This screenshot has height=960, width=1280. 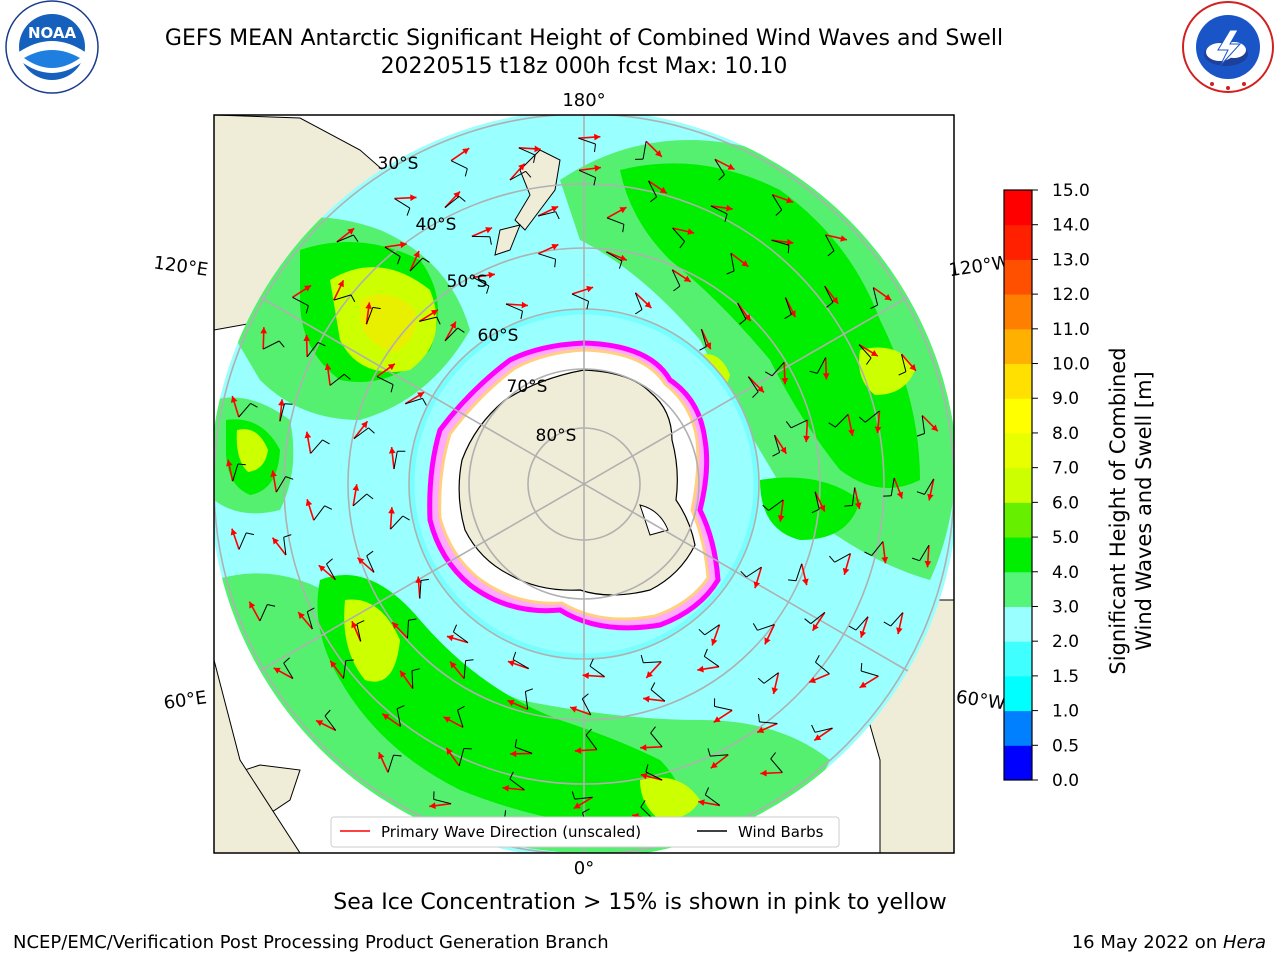 I want to click on colorbar-tick-label: 0.0, so click(x=1065, y=781).